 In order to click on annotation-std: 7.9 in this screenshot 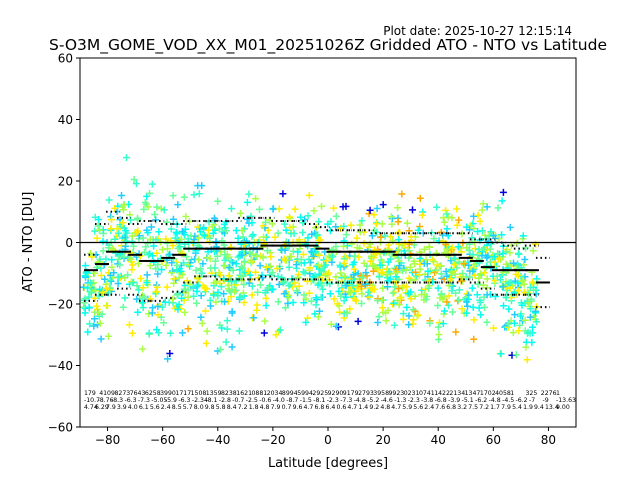, I will do `click(506, 407)`.